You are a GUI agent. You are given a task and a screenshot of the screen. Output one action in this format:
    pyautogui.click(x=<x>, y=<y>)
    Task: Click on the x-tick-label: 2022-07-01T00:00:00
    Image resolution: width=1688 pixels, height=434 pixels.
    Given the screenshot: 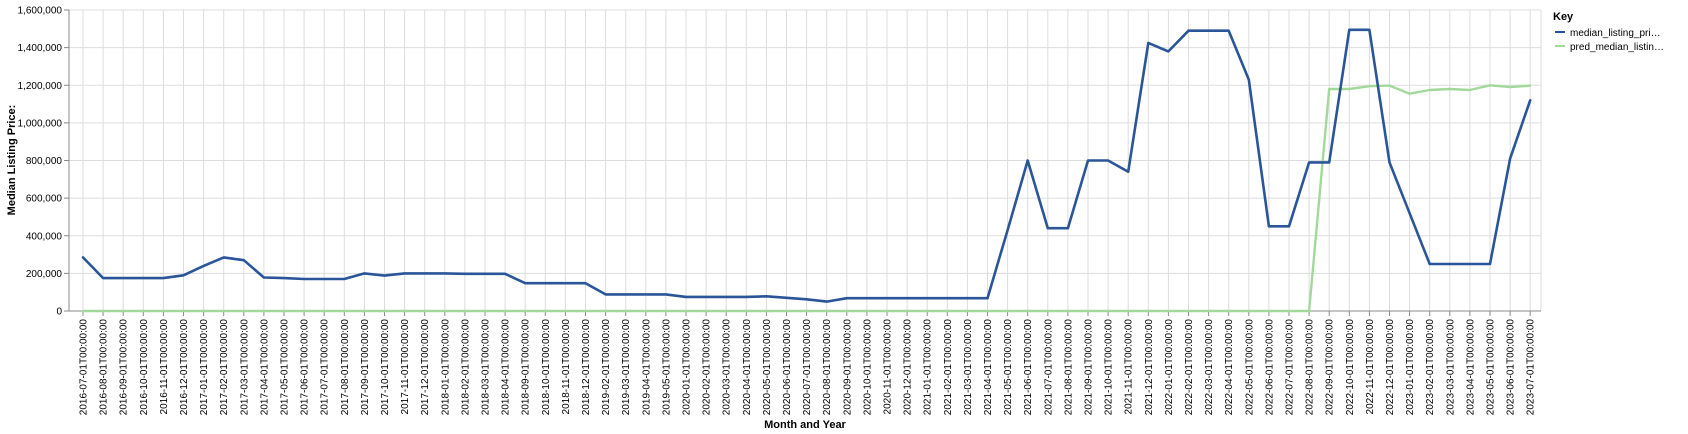 What is the action you would take?
    pyautogui.click(x=1290, y=367)
    